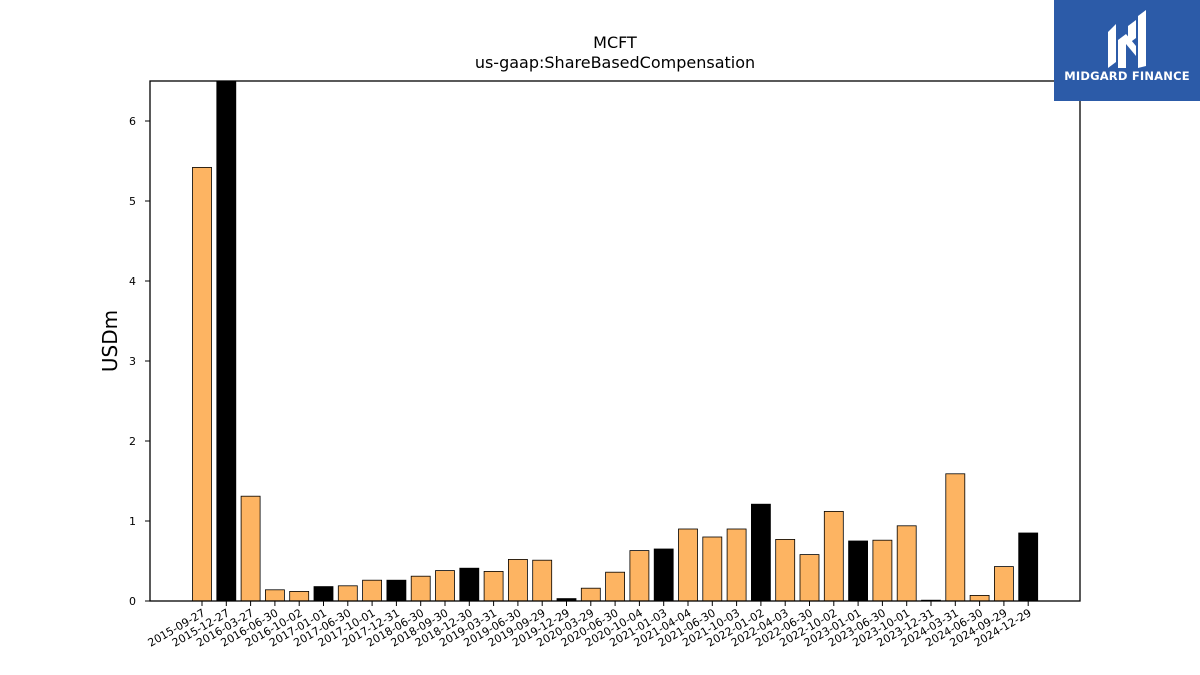 Image resolution: width=1200 pixels, height=675 pixels. What do you see at coordinates (615, 42) in the screenshot?
I see `chart-title: MCFT` at bounding box center [615, 42].